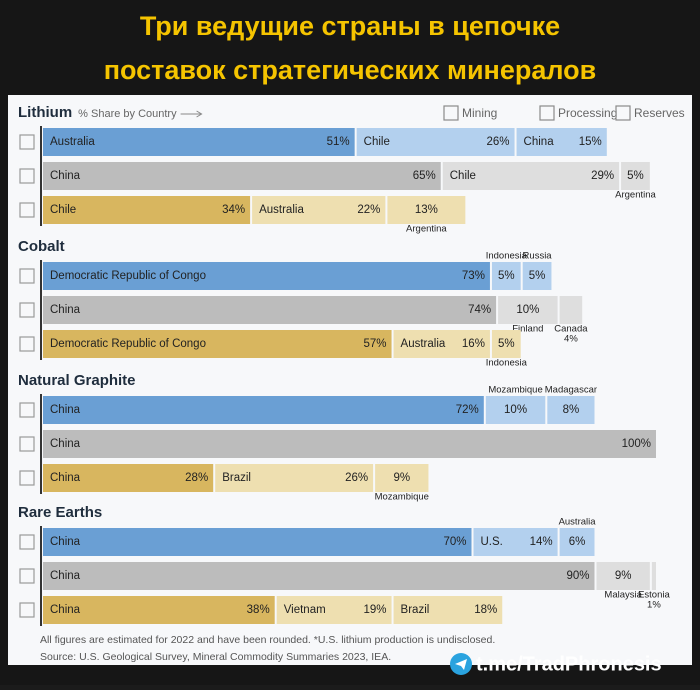  What do you see at coordinates (654, 595) in the screenshot?
I see `category-label: Estonia` at bounding box center [654, 595].